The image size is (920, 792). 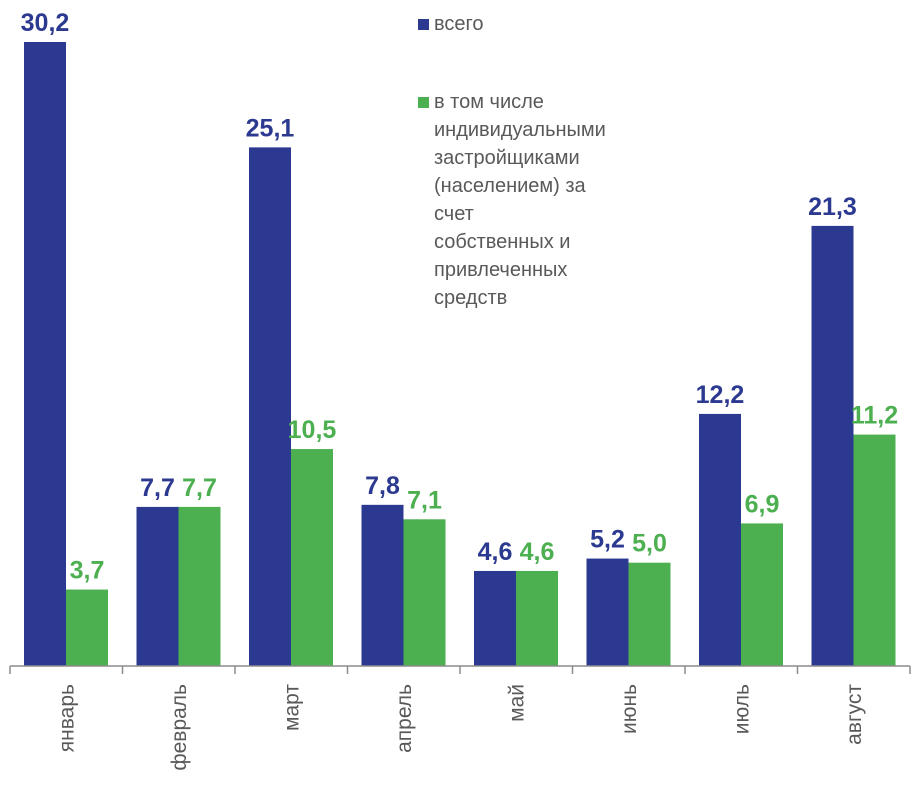 What do you see at coordinates (516, 703) in the screenshot?
I see `x-tick-label-5: май` at bounding box center [516, 703].